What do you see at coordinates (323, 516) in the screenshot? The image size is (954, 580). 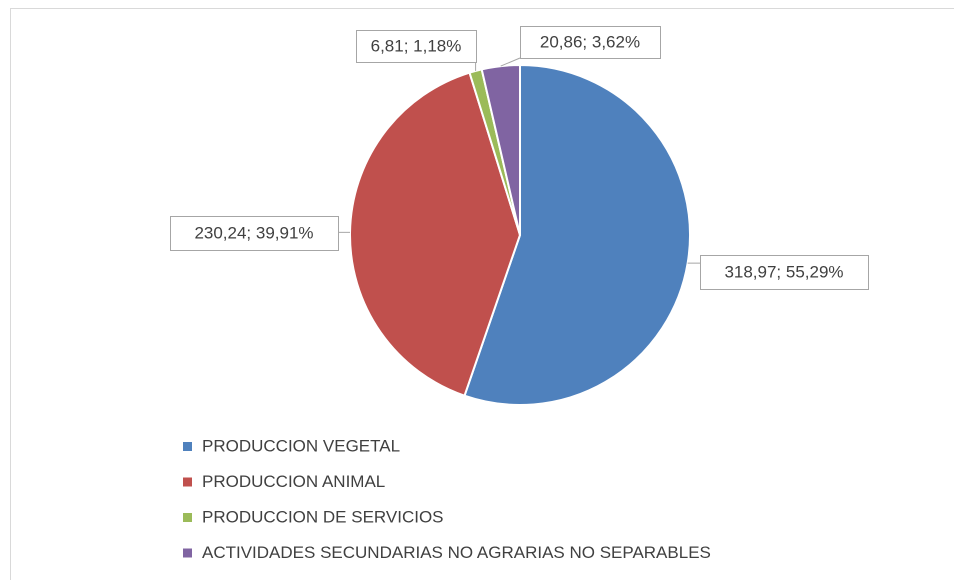 I see `legend-label: PRODUCCION DE SERVICIOS` at bounding box center [323, 516].